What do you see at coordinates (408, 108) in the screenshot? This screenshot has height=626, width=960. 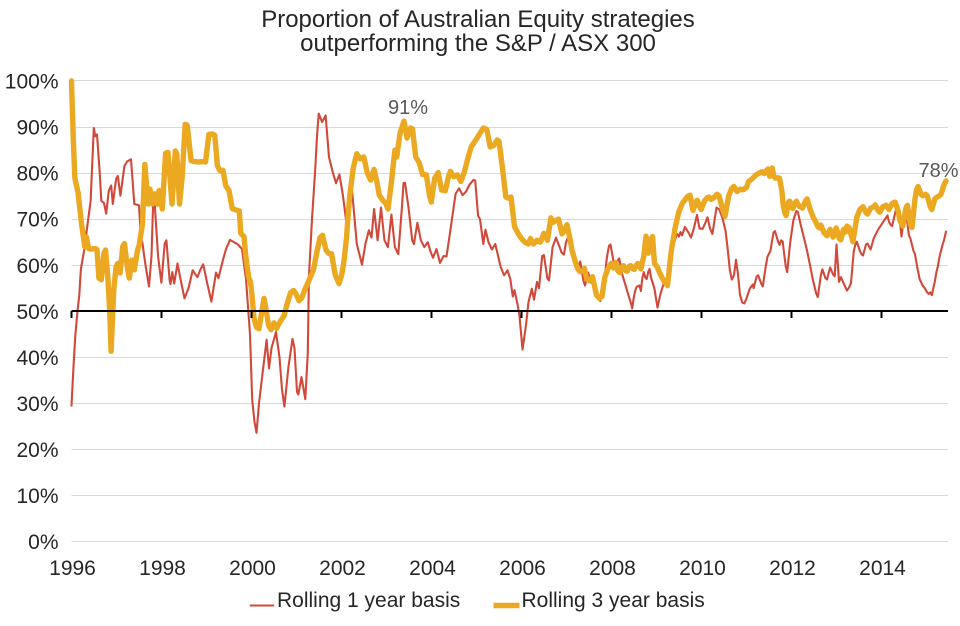 I see `svg-text: 91%` at bounding box center [408, 108].